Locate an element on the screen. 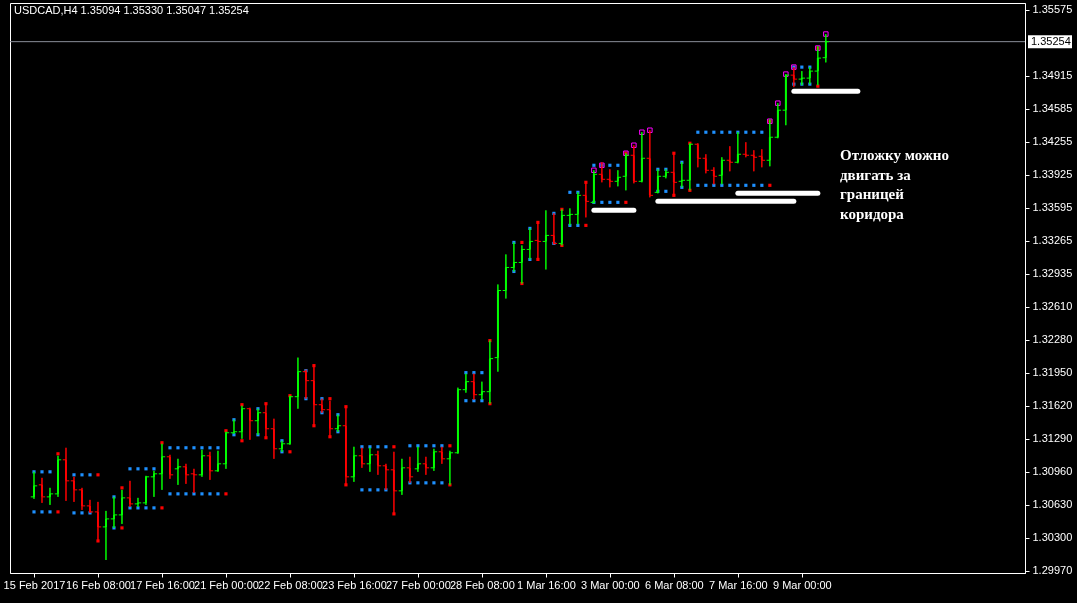 The image size is (1077, 603). y-tick-label: 1.32610 is located at coordinates (1052, 306).